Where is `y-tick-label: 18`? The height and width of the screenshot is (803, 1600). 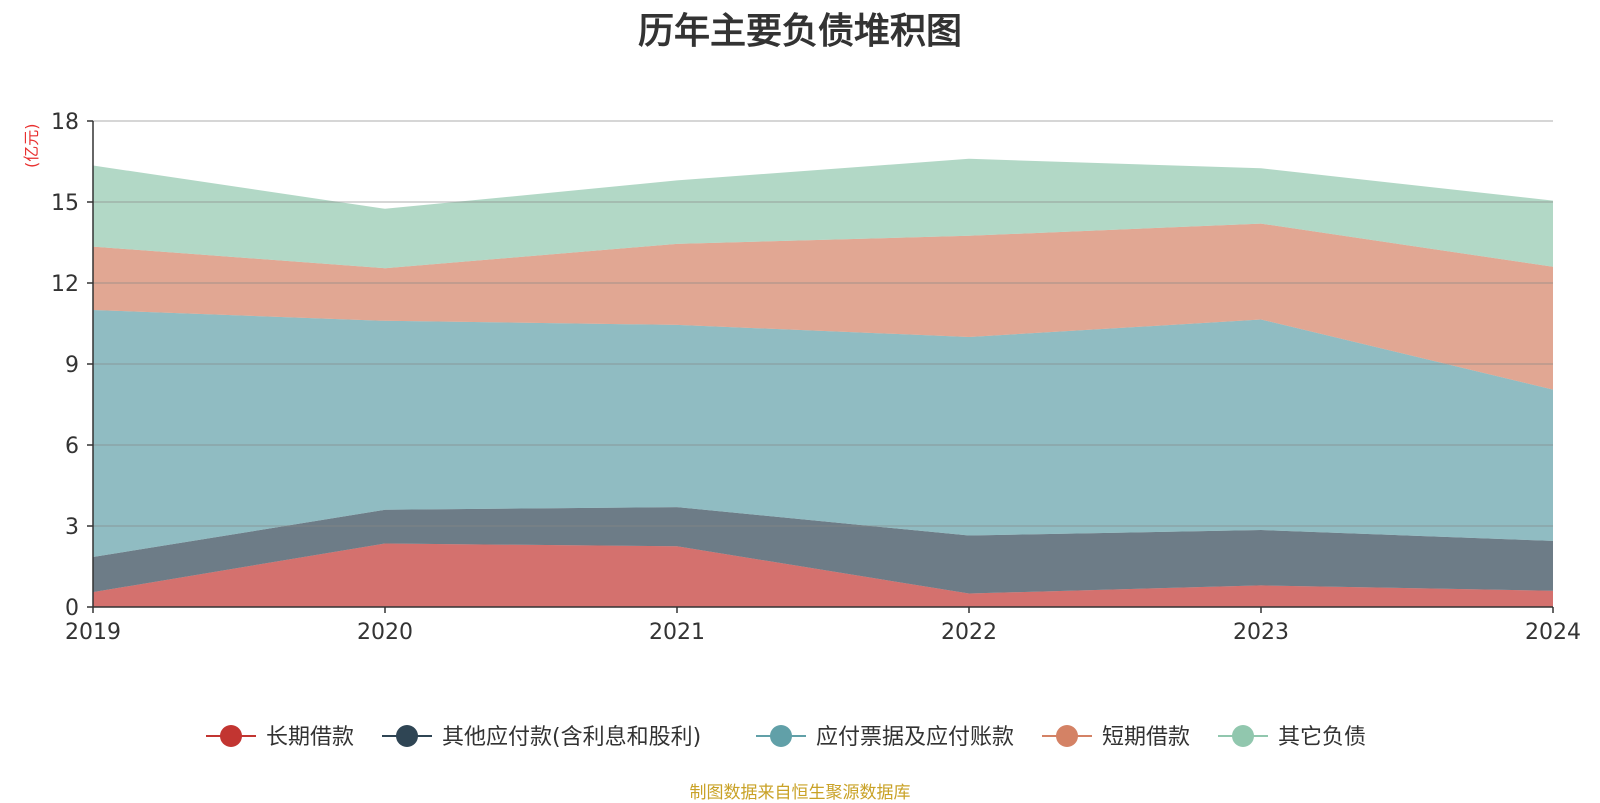
y-tick-label: 18 is located at coordinates (65, 122).